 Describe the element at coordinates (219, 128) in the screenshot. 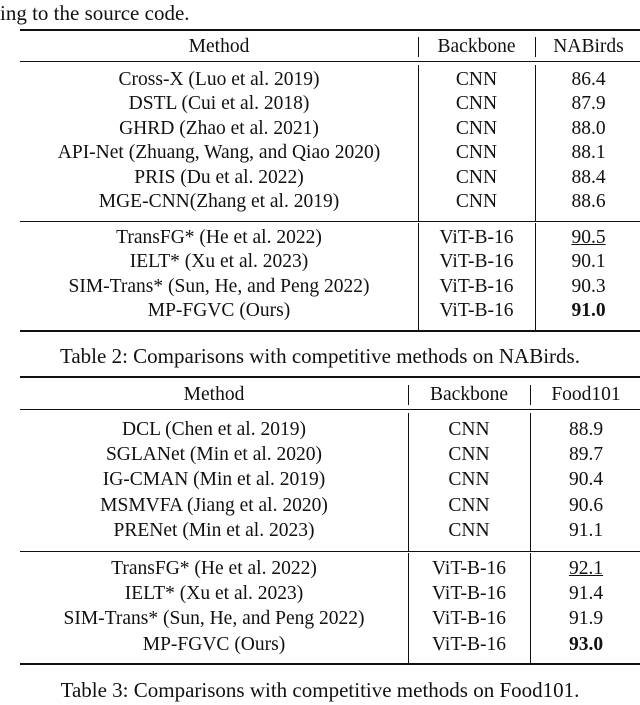

I see `method-cell: GHRD (Zhao et al. 2021)` at that location.